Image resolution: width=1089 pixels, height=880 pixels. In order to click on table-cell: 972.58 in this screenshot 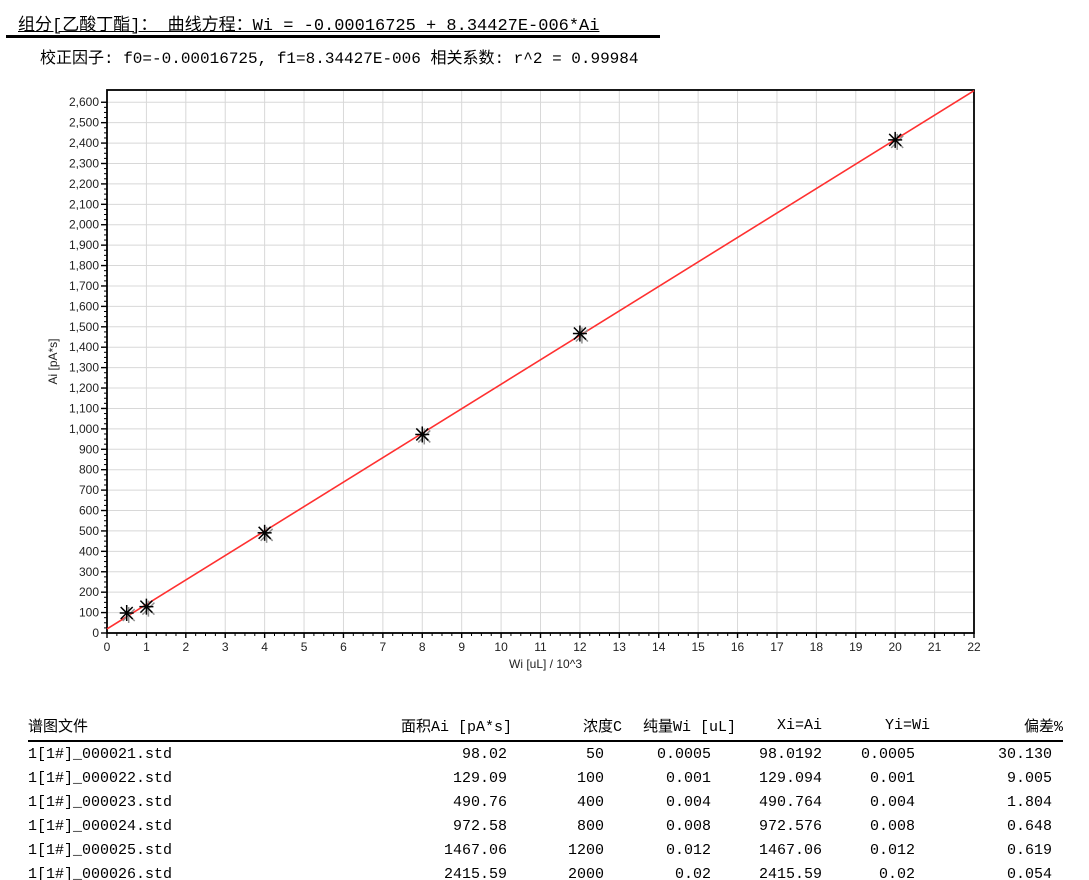, I will do `click(479, 826)`.